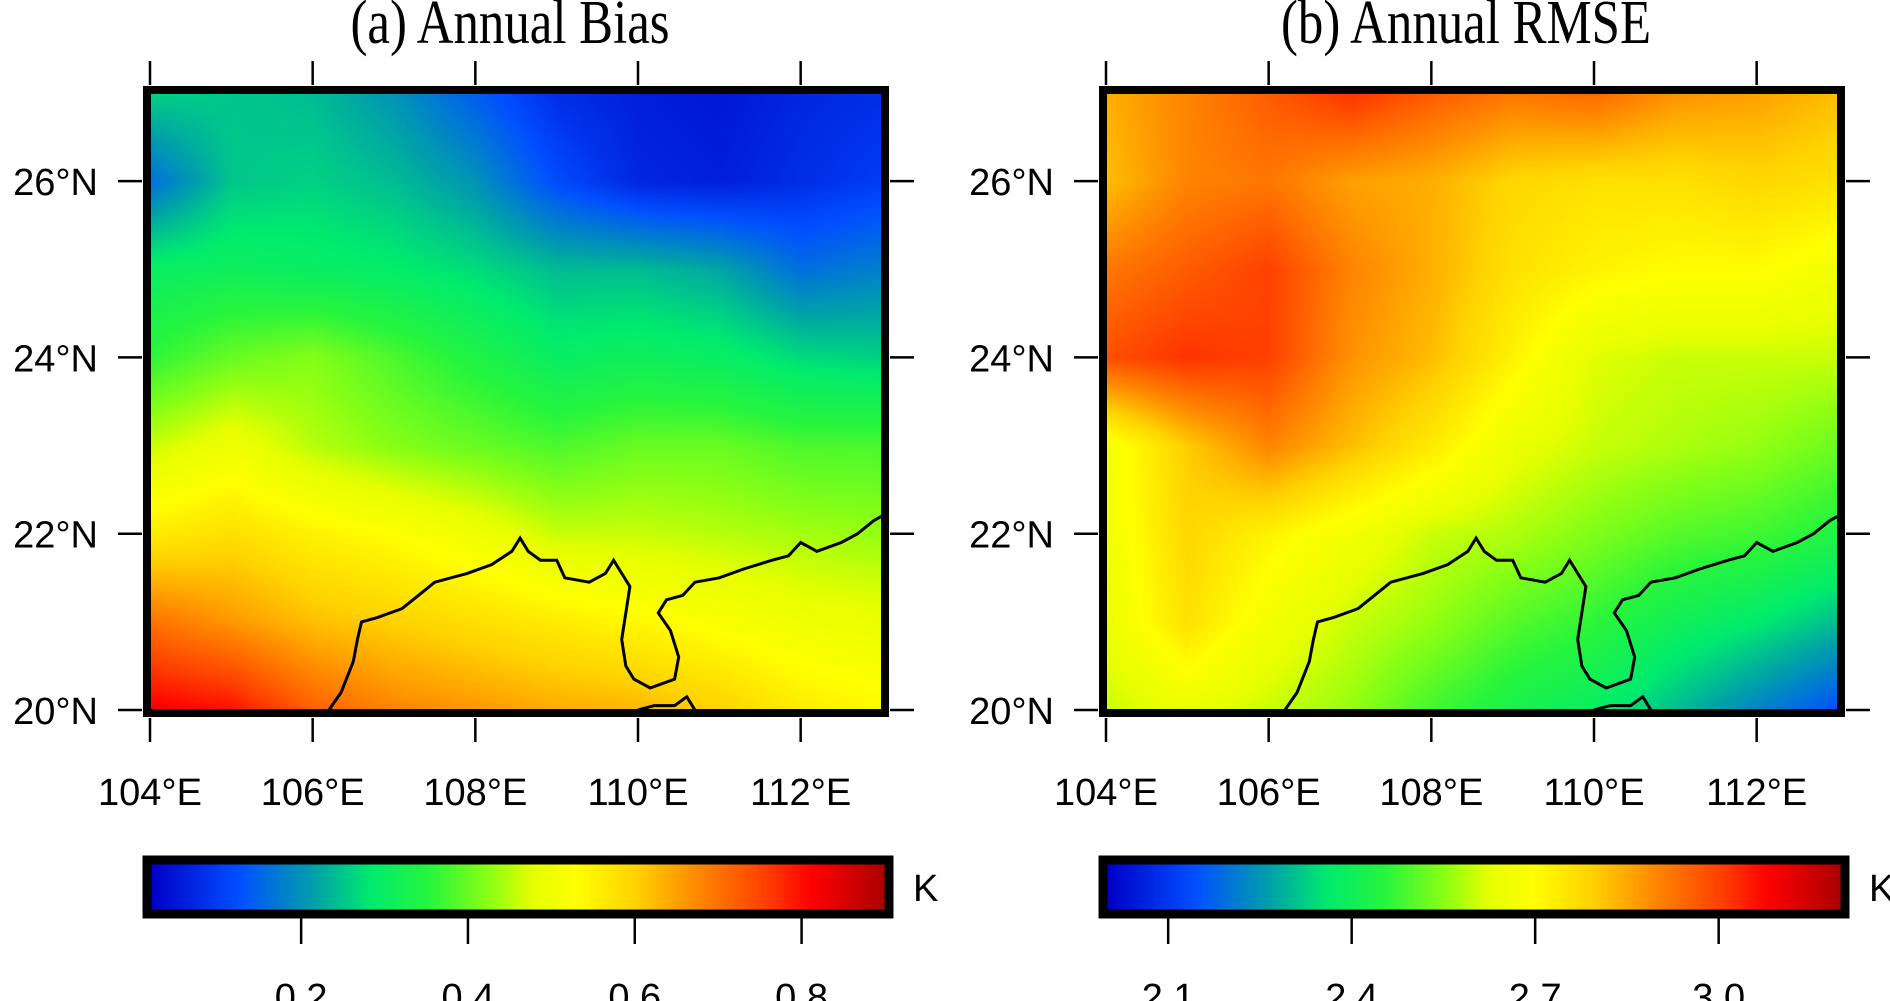 This screenshot has height=1001, width=1890. Describe the element at coordinates (1168, 989) in the screenshot. I see `colorbar-tick-label: 2.1` at that location.